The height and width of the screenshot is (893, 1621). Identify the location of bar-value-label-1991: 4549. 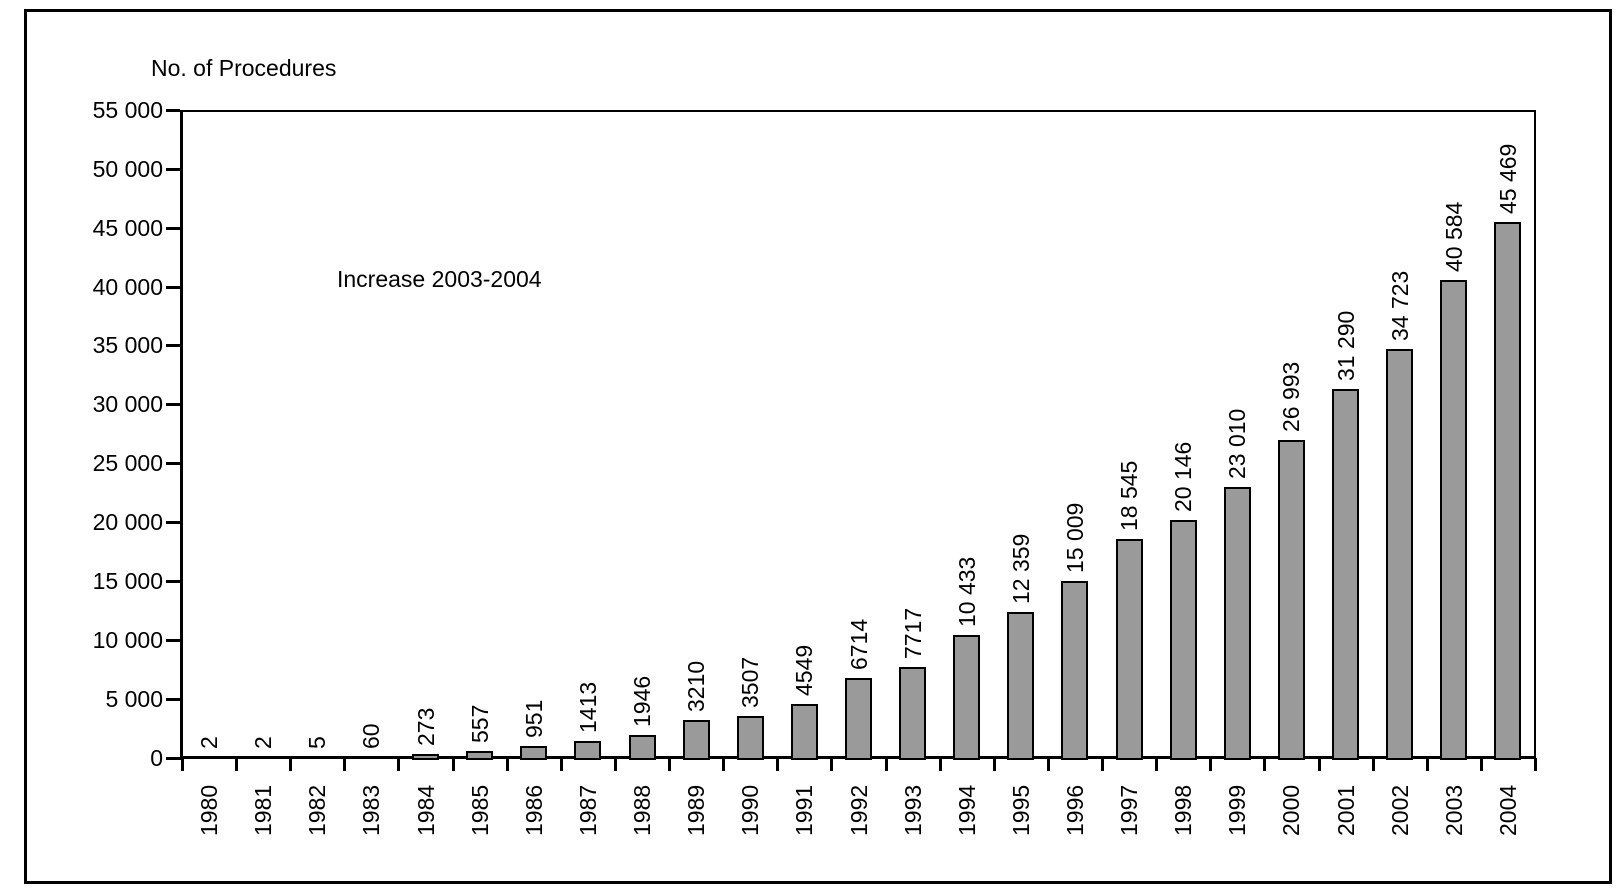
(804, 670).